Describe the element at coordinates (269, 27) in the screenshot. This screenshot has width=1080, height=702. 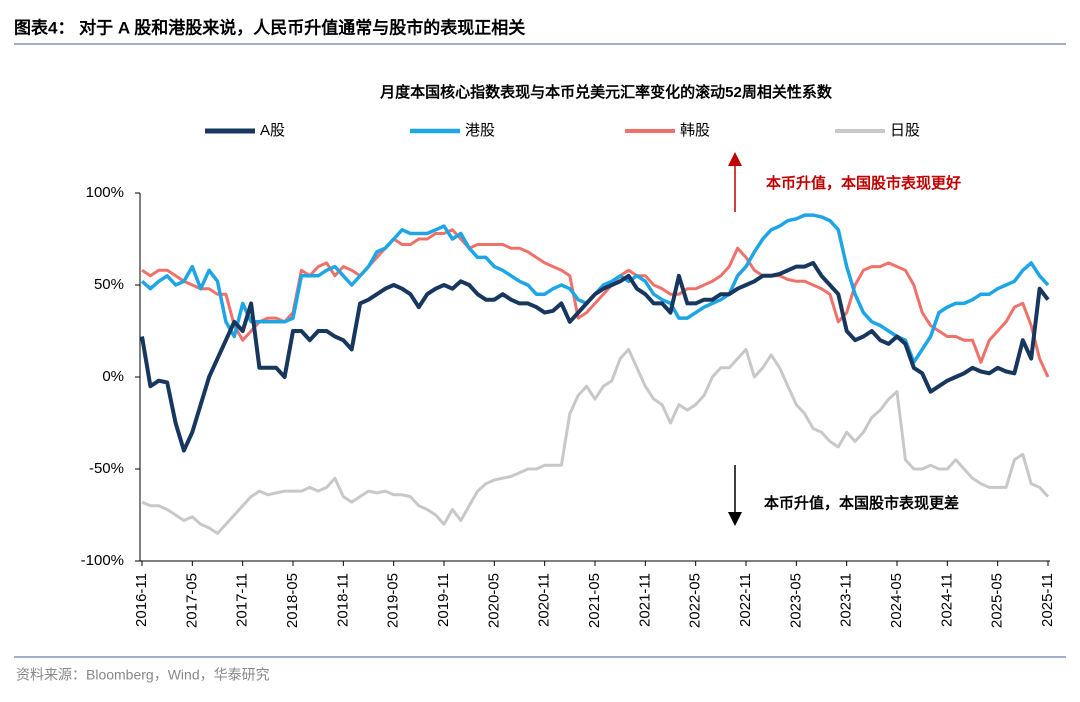
I see `figure-heading: 图表4： 对于 A 股和港股来说，人民币升值通常与股市的表现正相关` at that location.